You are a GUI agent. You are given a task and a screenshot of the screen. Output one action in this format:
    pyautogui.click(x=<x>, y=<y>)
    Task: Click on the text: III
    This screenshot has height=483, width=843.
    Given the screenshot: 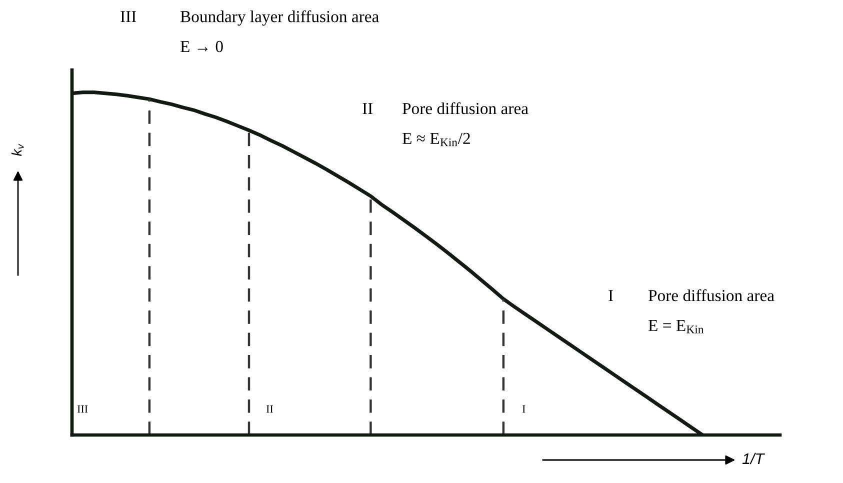 What is the action you would take?
    pyautogui.click(x=128, y=16)
    